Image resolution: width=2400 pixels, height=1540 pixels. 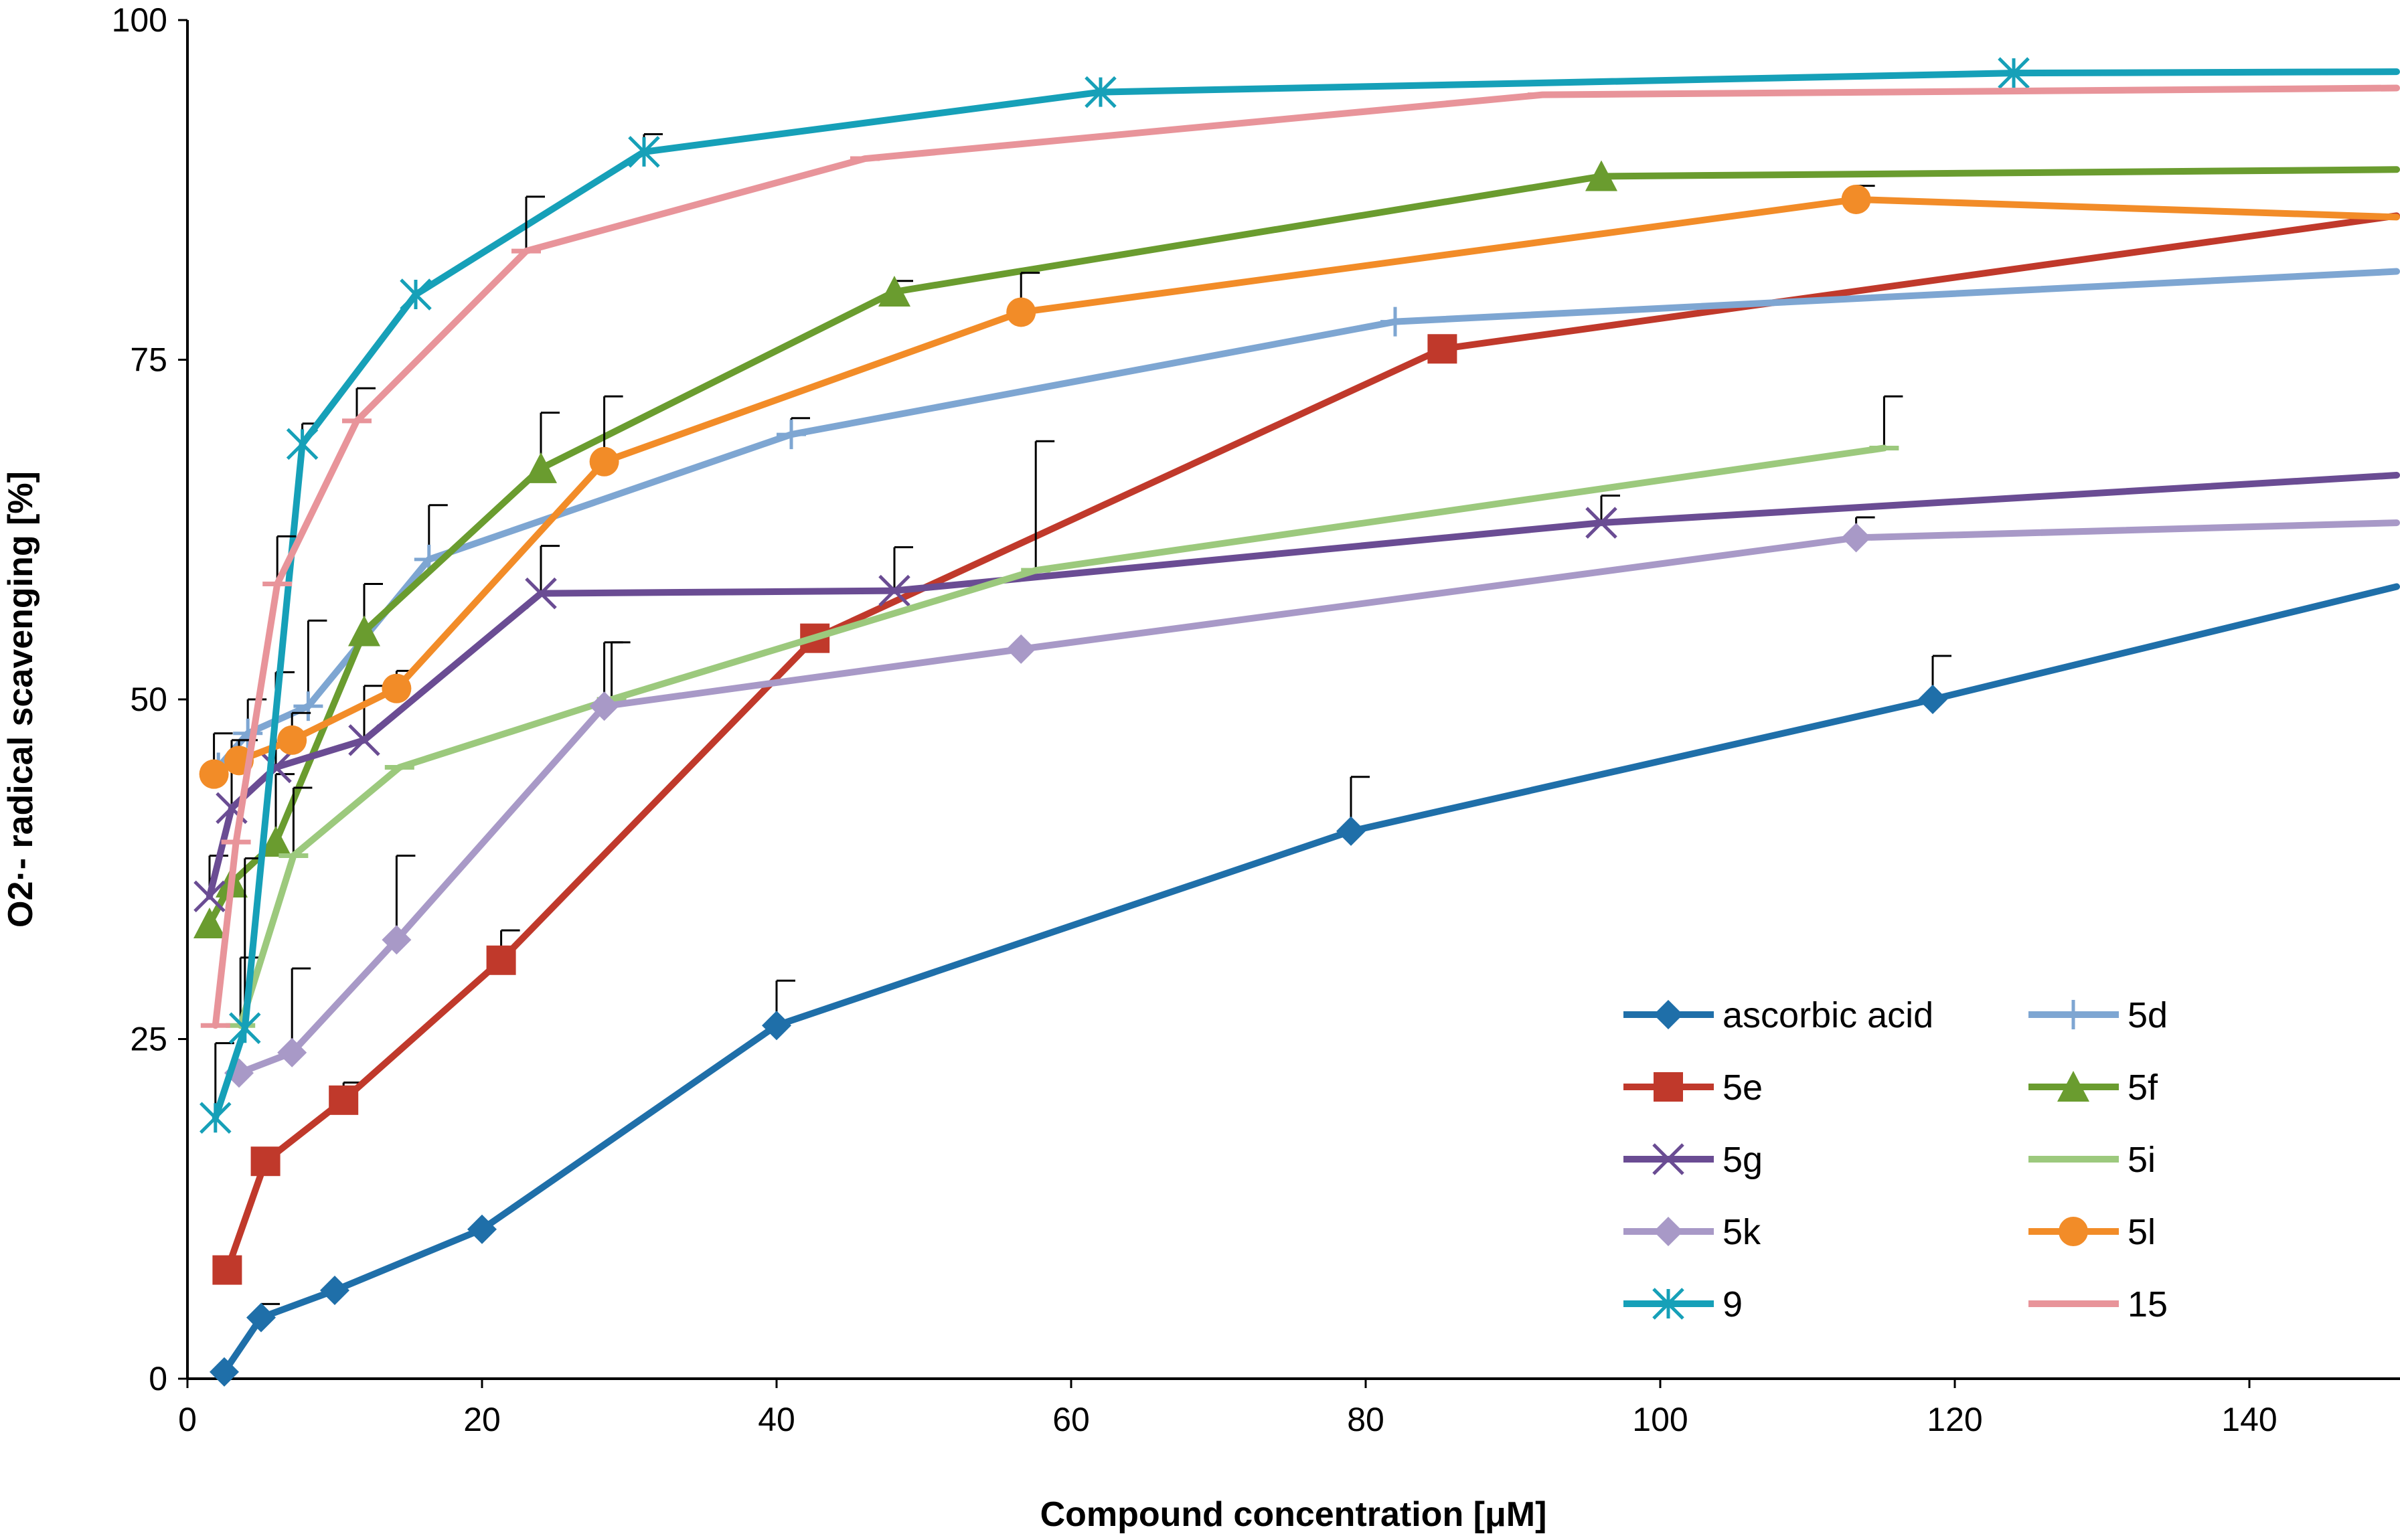 I want to click on legend-label: ascorbic acid, so click(x=1828, y=1015).